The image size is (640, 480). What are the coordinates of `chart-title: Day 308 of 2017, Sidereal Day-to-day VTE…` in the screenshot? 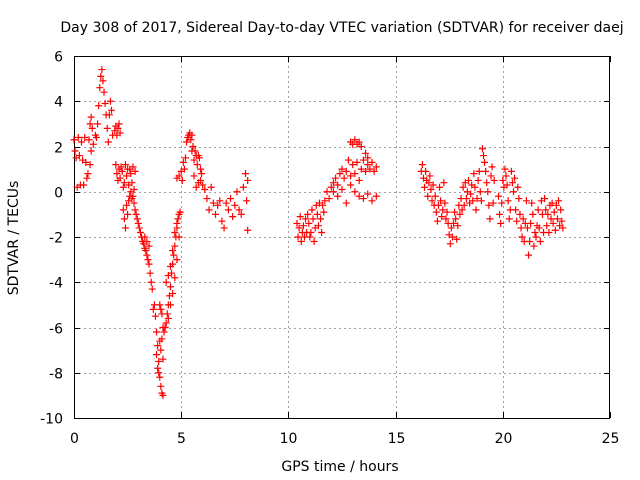 It's located at (341, 28).